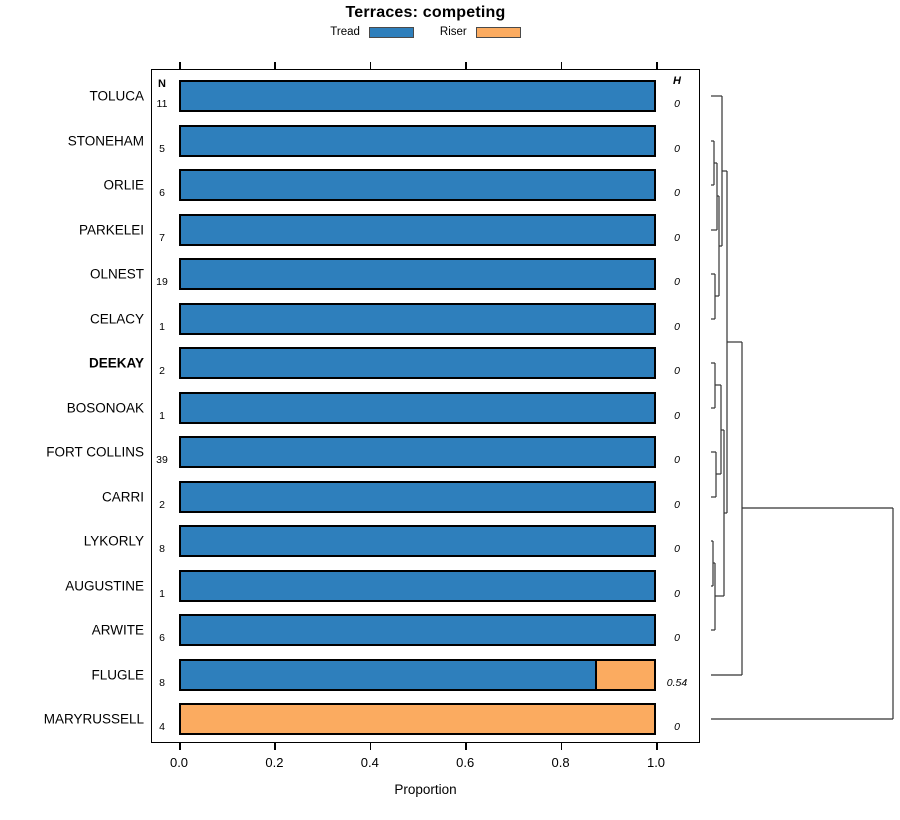 This screenshot has height=820, width=900. Describe the element at coordinates (123, 185) in the screenshot. I see `category-label: ORLIE` at that location.